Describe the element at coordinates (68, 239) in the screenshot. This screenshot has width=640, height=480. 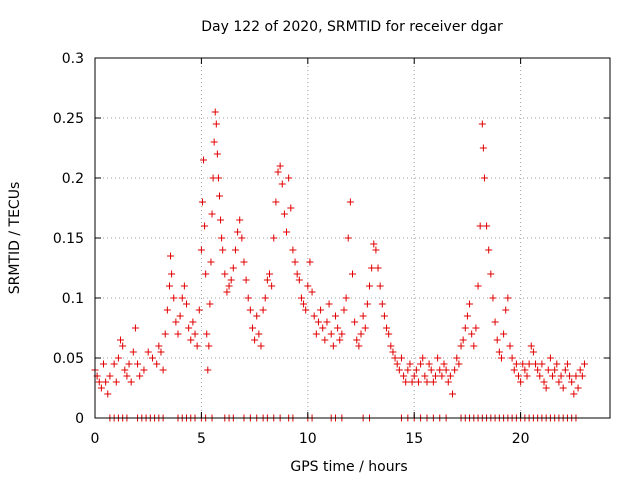
I see `y-tick-label: 0.15` at that location.